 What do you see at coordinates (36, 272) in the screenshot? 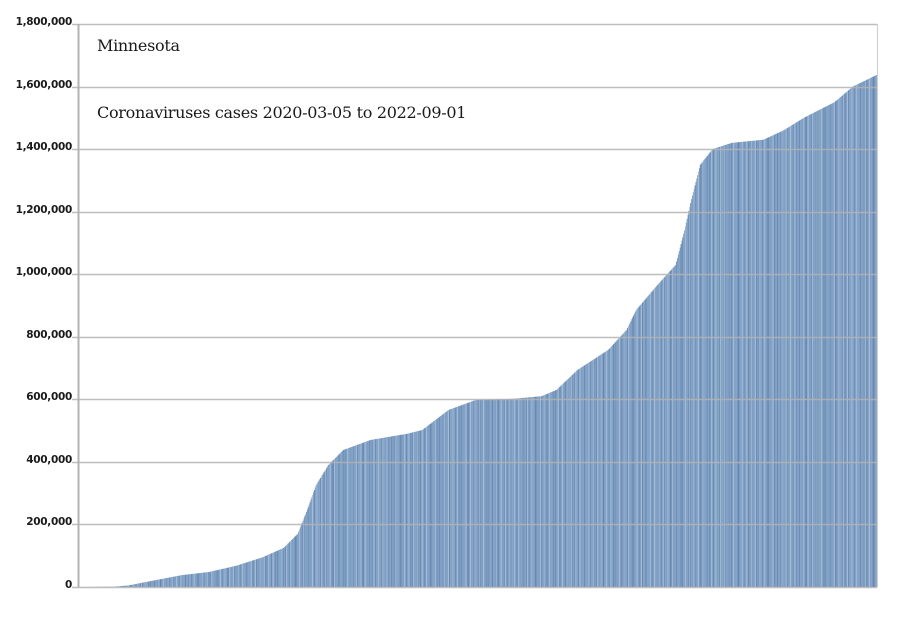
I see `y-tick-label: 1,000,000` at bounding box center [36, 272].